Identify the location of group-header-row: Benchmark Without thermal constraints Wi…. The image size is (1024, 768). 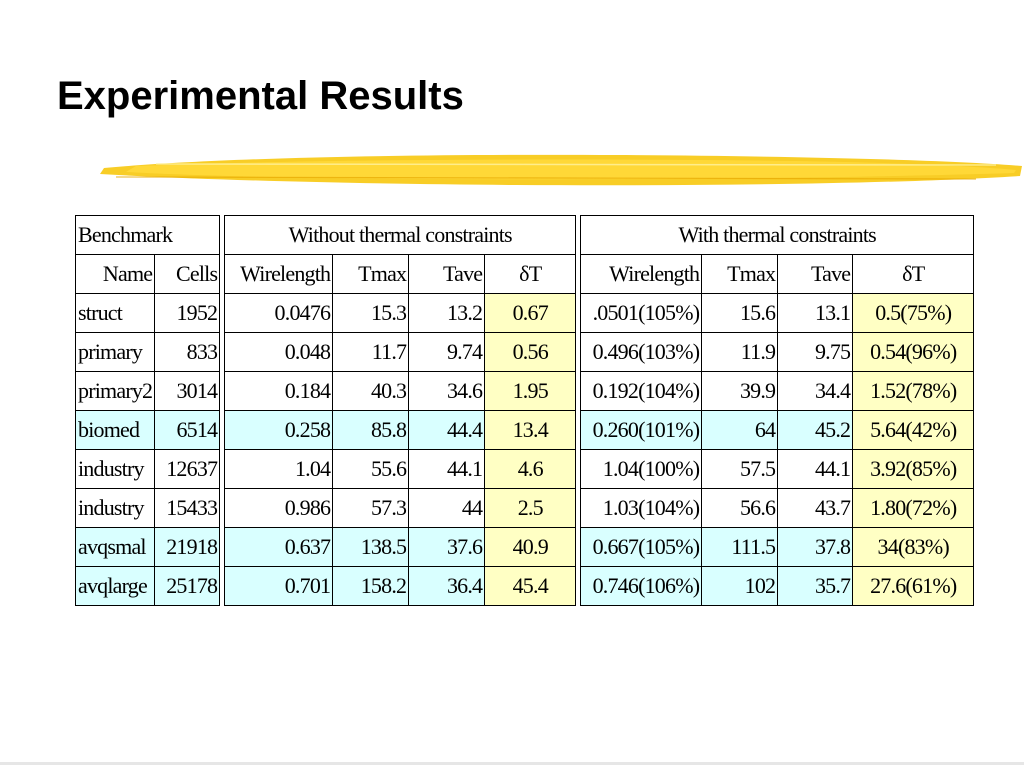
(524, 235).